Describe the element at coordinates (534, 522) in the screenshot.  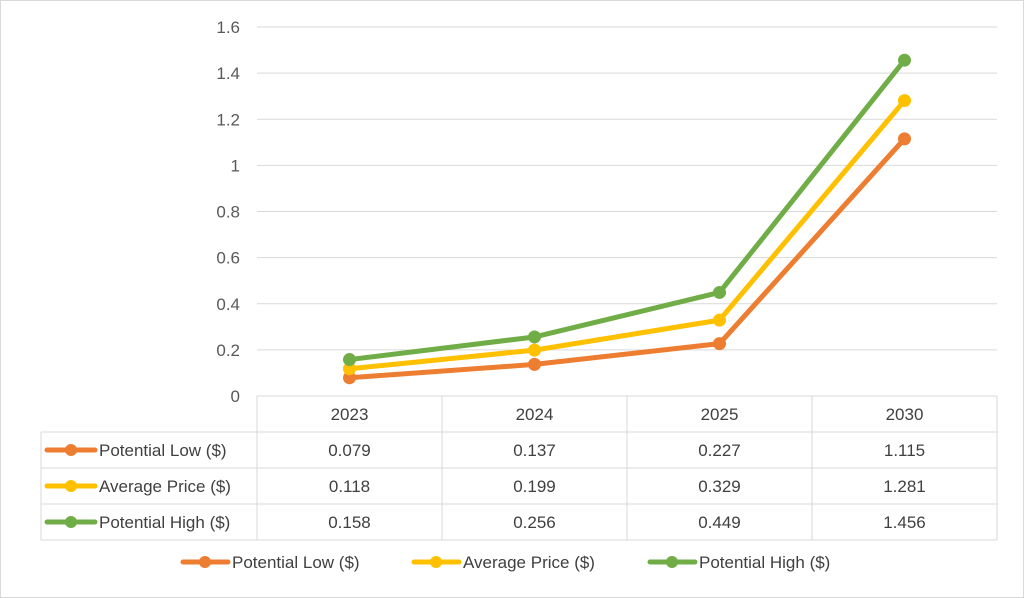
I see `table-cell-value: 0.256` at that location.